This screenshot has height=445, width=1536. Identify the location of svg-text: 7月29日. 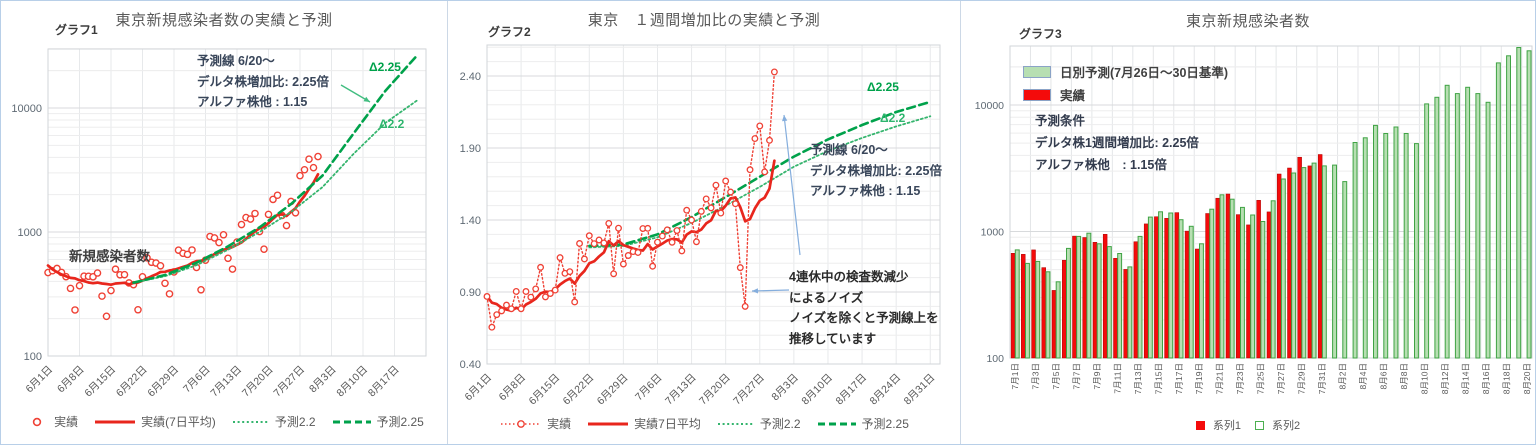
(1302, 378).